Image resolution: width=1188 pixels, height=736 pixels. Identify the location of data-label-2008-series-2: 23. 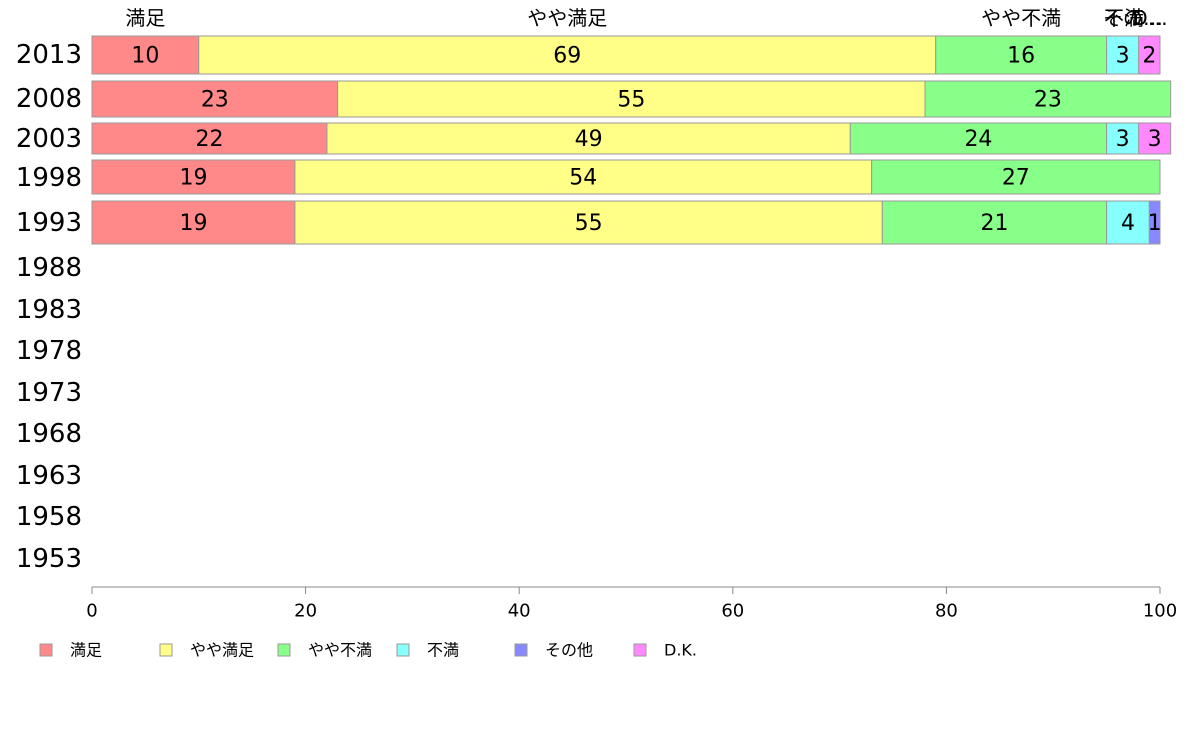
(1048, 100).